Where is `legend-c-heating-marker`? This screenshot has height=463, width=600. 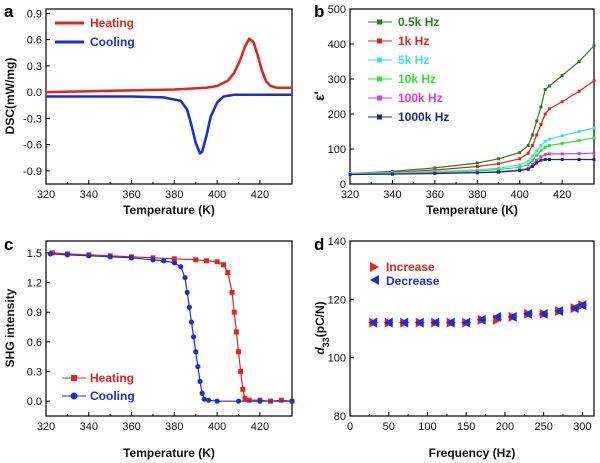 legend-c-heating-marker is located at coordinates (74, 378).